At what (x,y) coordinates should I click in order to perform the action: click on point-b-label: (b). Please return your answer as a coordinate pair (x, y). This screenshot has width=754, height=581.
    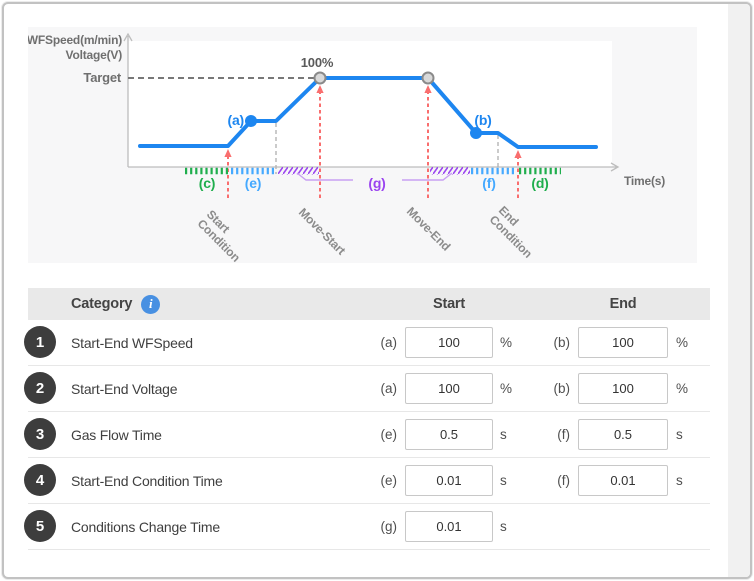
    Looking at the image, I should click on (482, 120).